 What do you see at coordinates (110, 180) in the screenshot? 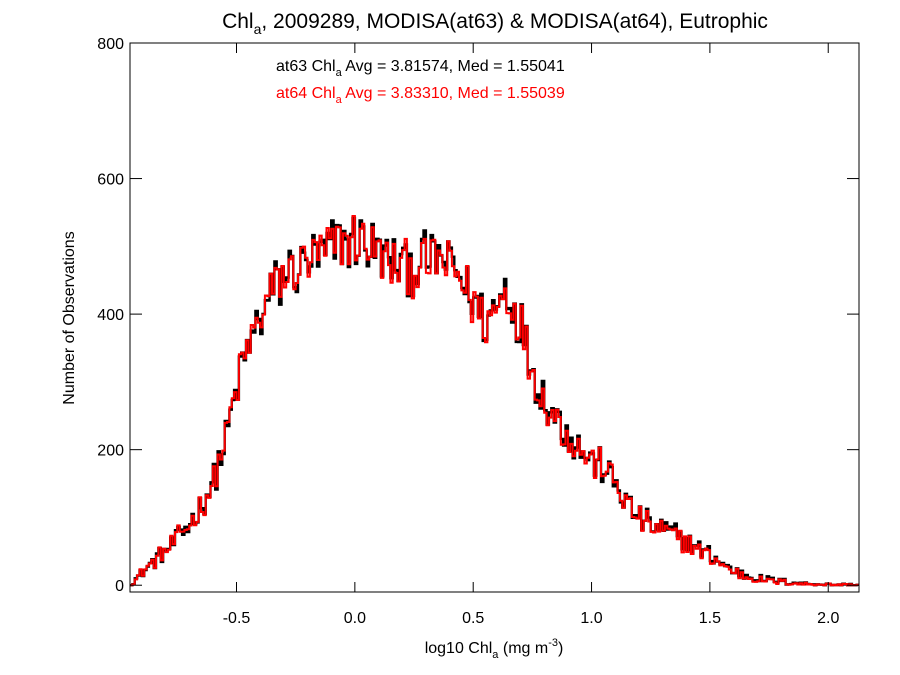
I see `y-tick-label-3: 600` at bounding box center [110, 180].